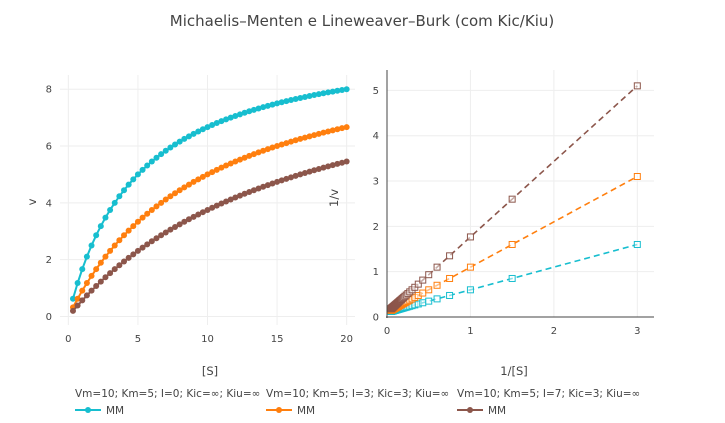 The image size is (725, 423). I want to click on y-tick-label: 8, so click(49, 90).